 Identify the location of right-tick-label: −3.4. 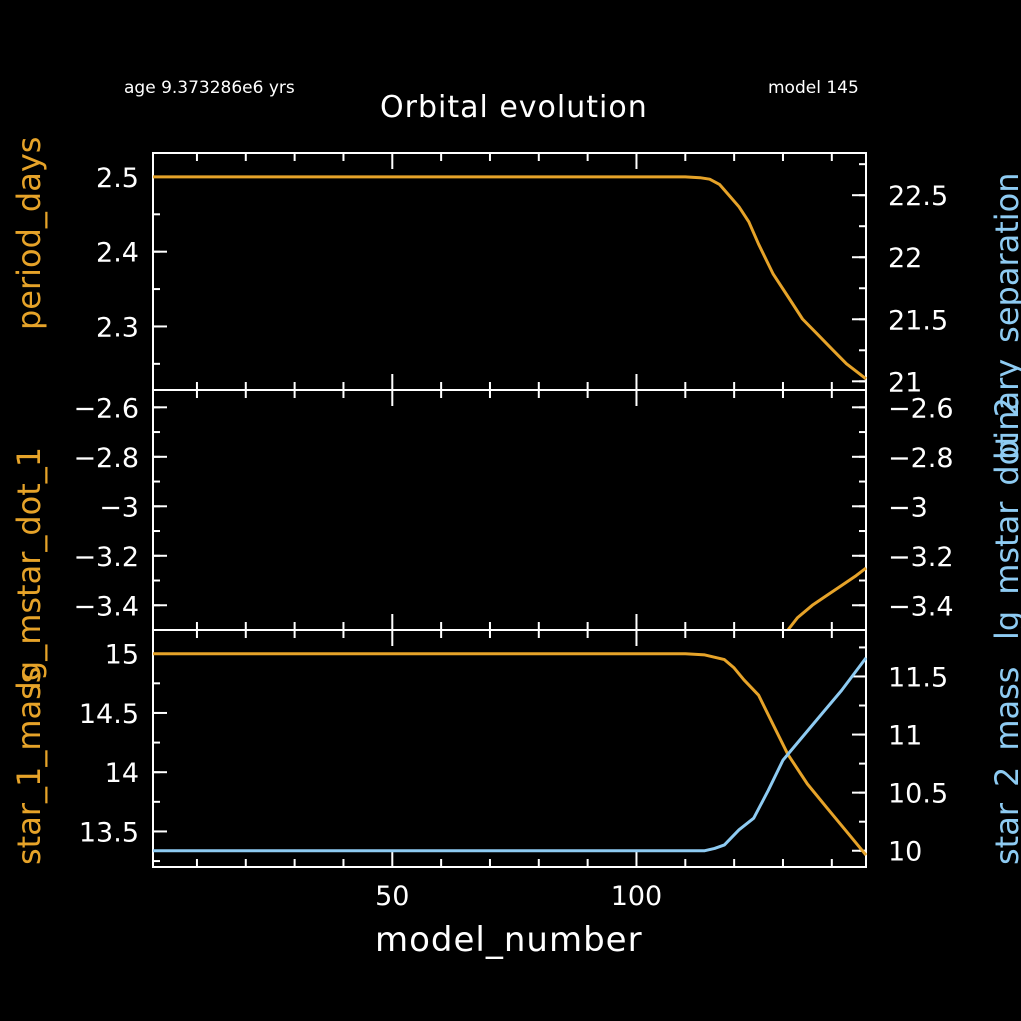
(921, 606).